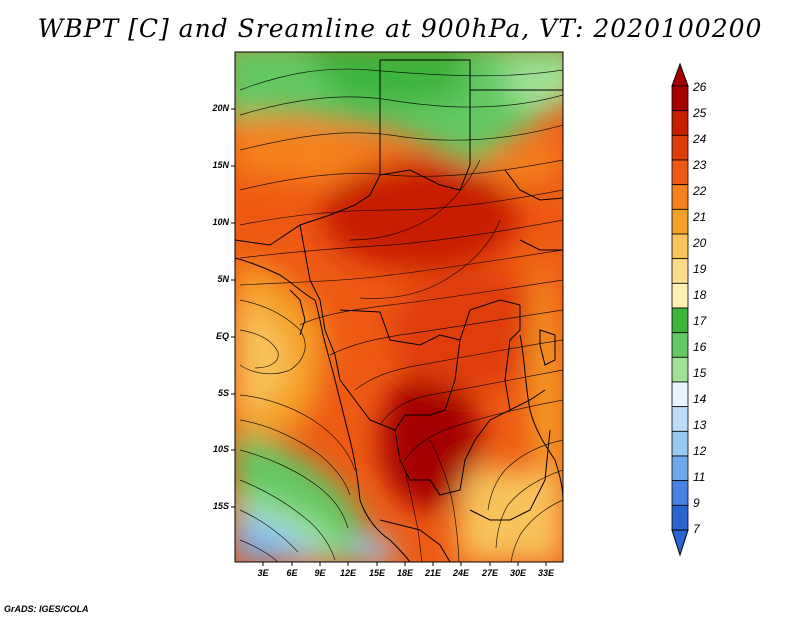  What do you see at coordinates (376, 573) in the screenshot?
I see `lon-label: 15E` at bounding box center [376, 573].